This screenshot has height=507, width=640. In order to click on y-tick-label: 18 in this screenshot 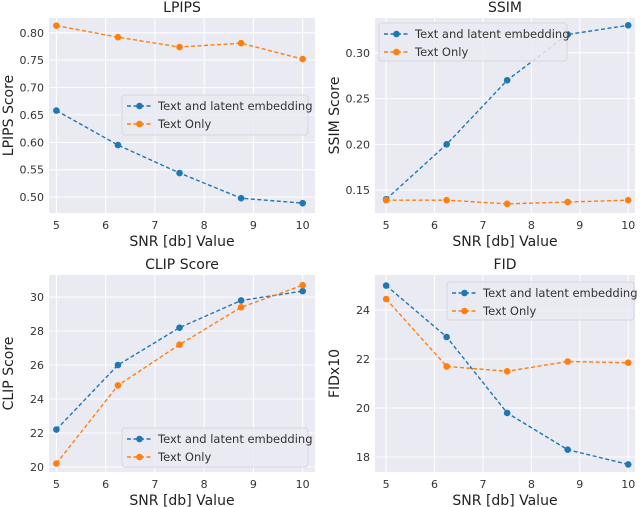, I will do `click(363, 457)`.